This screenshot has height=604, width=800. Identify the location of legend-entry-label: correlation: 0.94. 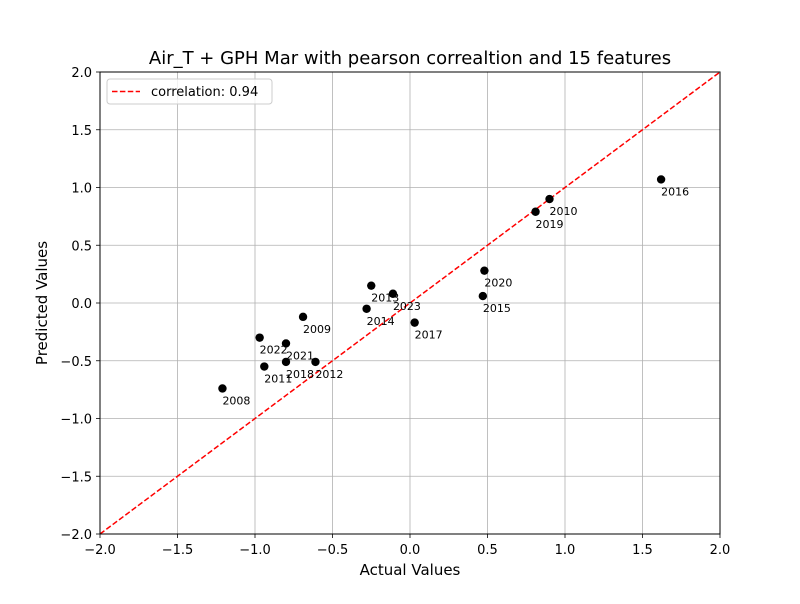
(204, 92).